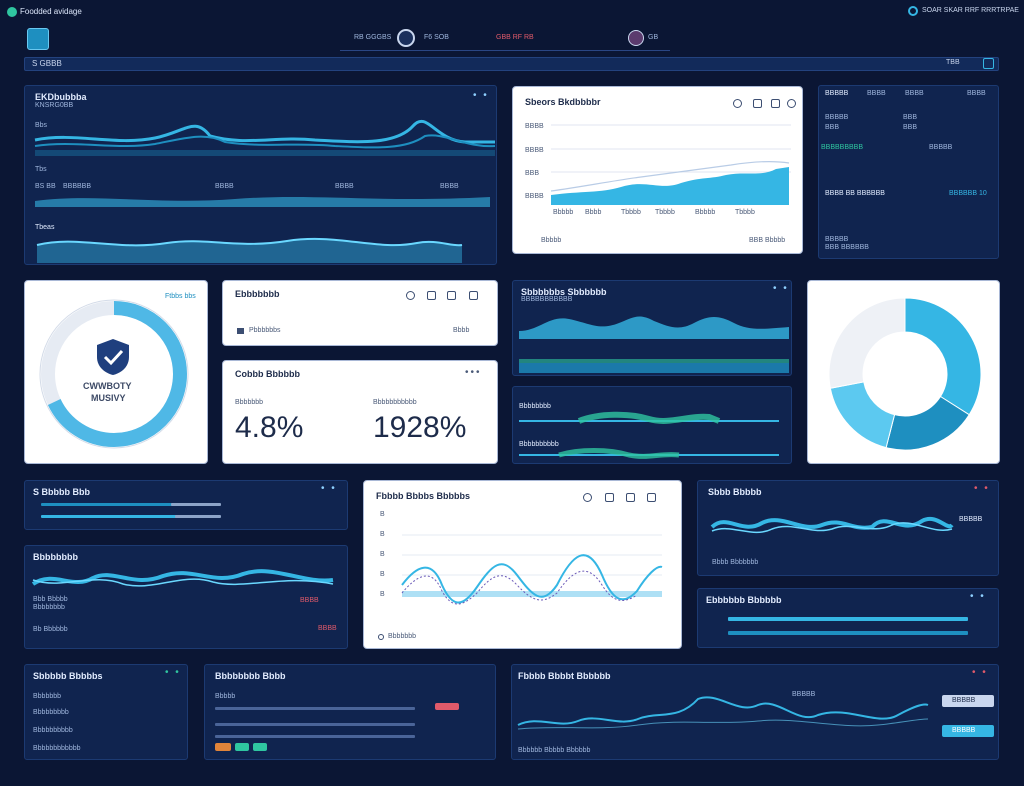  What do you see at coordinates (910, 127) in the screenshot?
I see `row-1-b: BBB` at bounding box center [910, 127].